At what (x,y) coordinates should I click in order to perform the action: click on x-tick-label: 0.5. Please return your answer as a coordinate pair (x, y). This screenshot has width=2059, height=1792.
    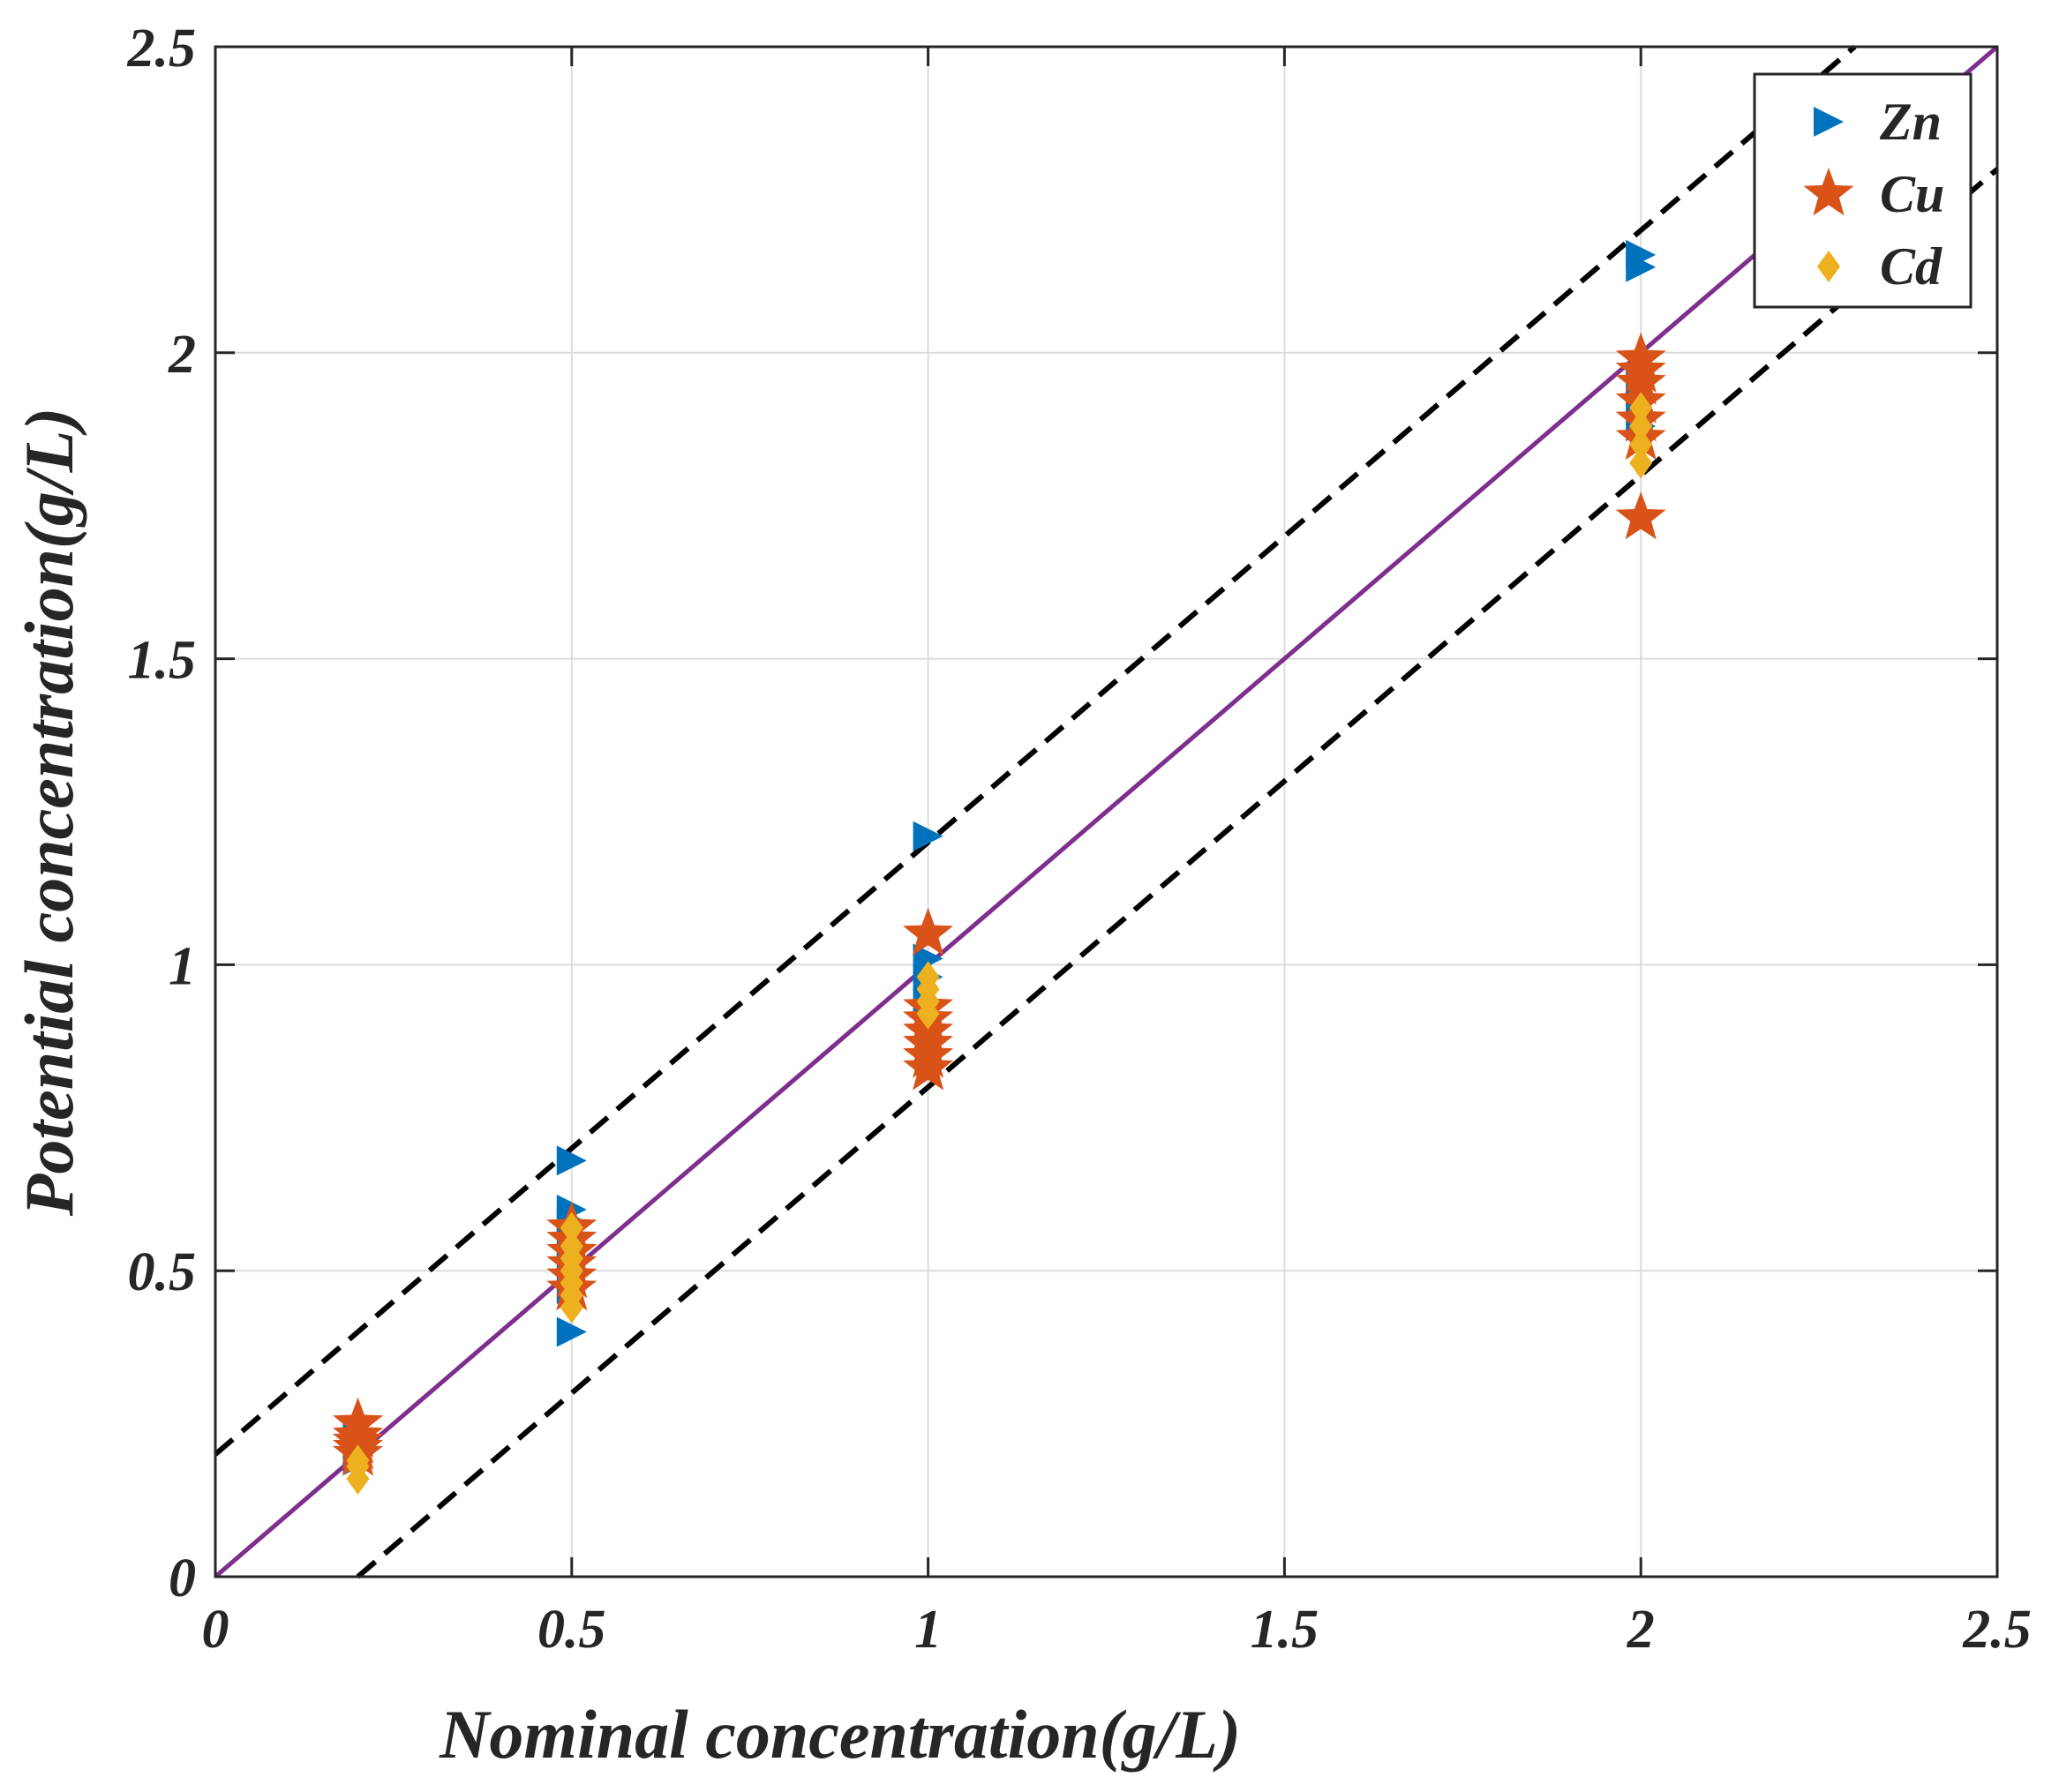
    Looking at the image, I should click on (571, 1630).